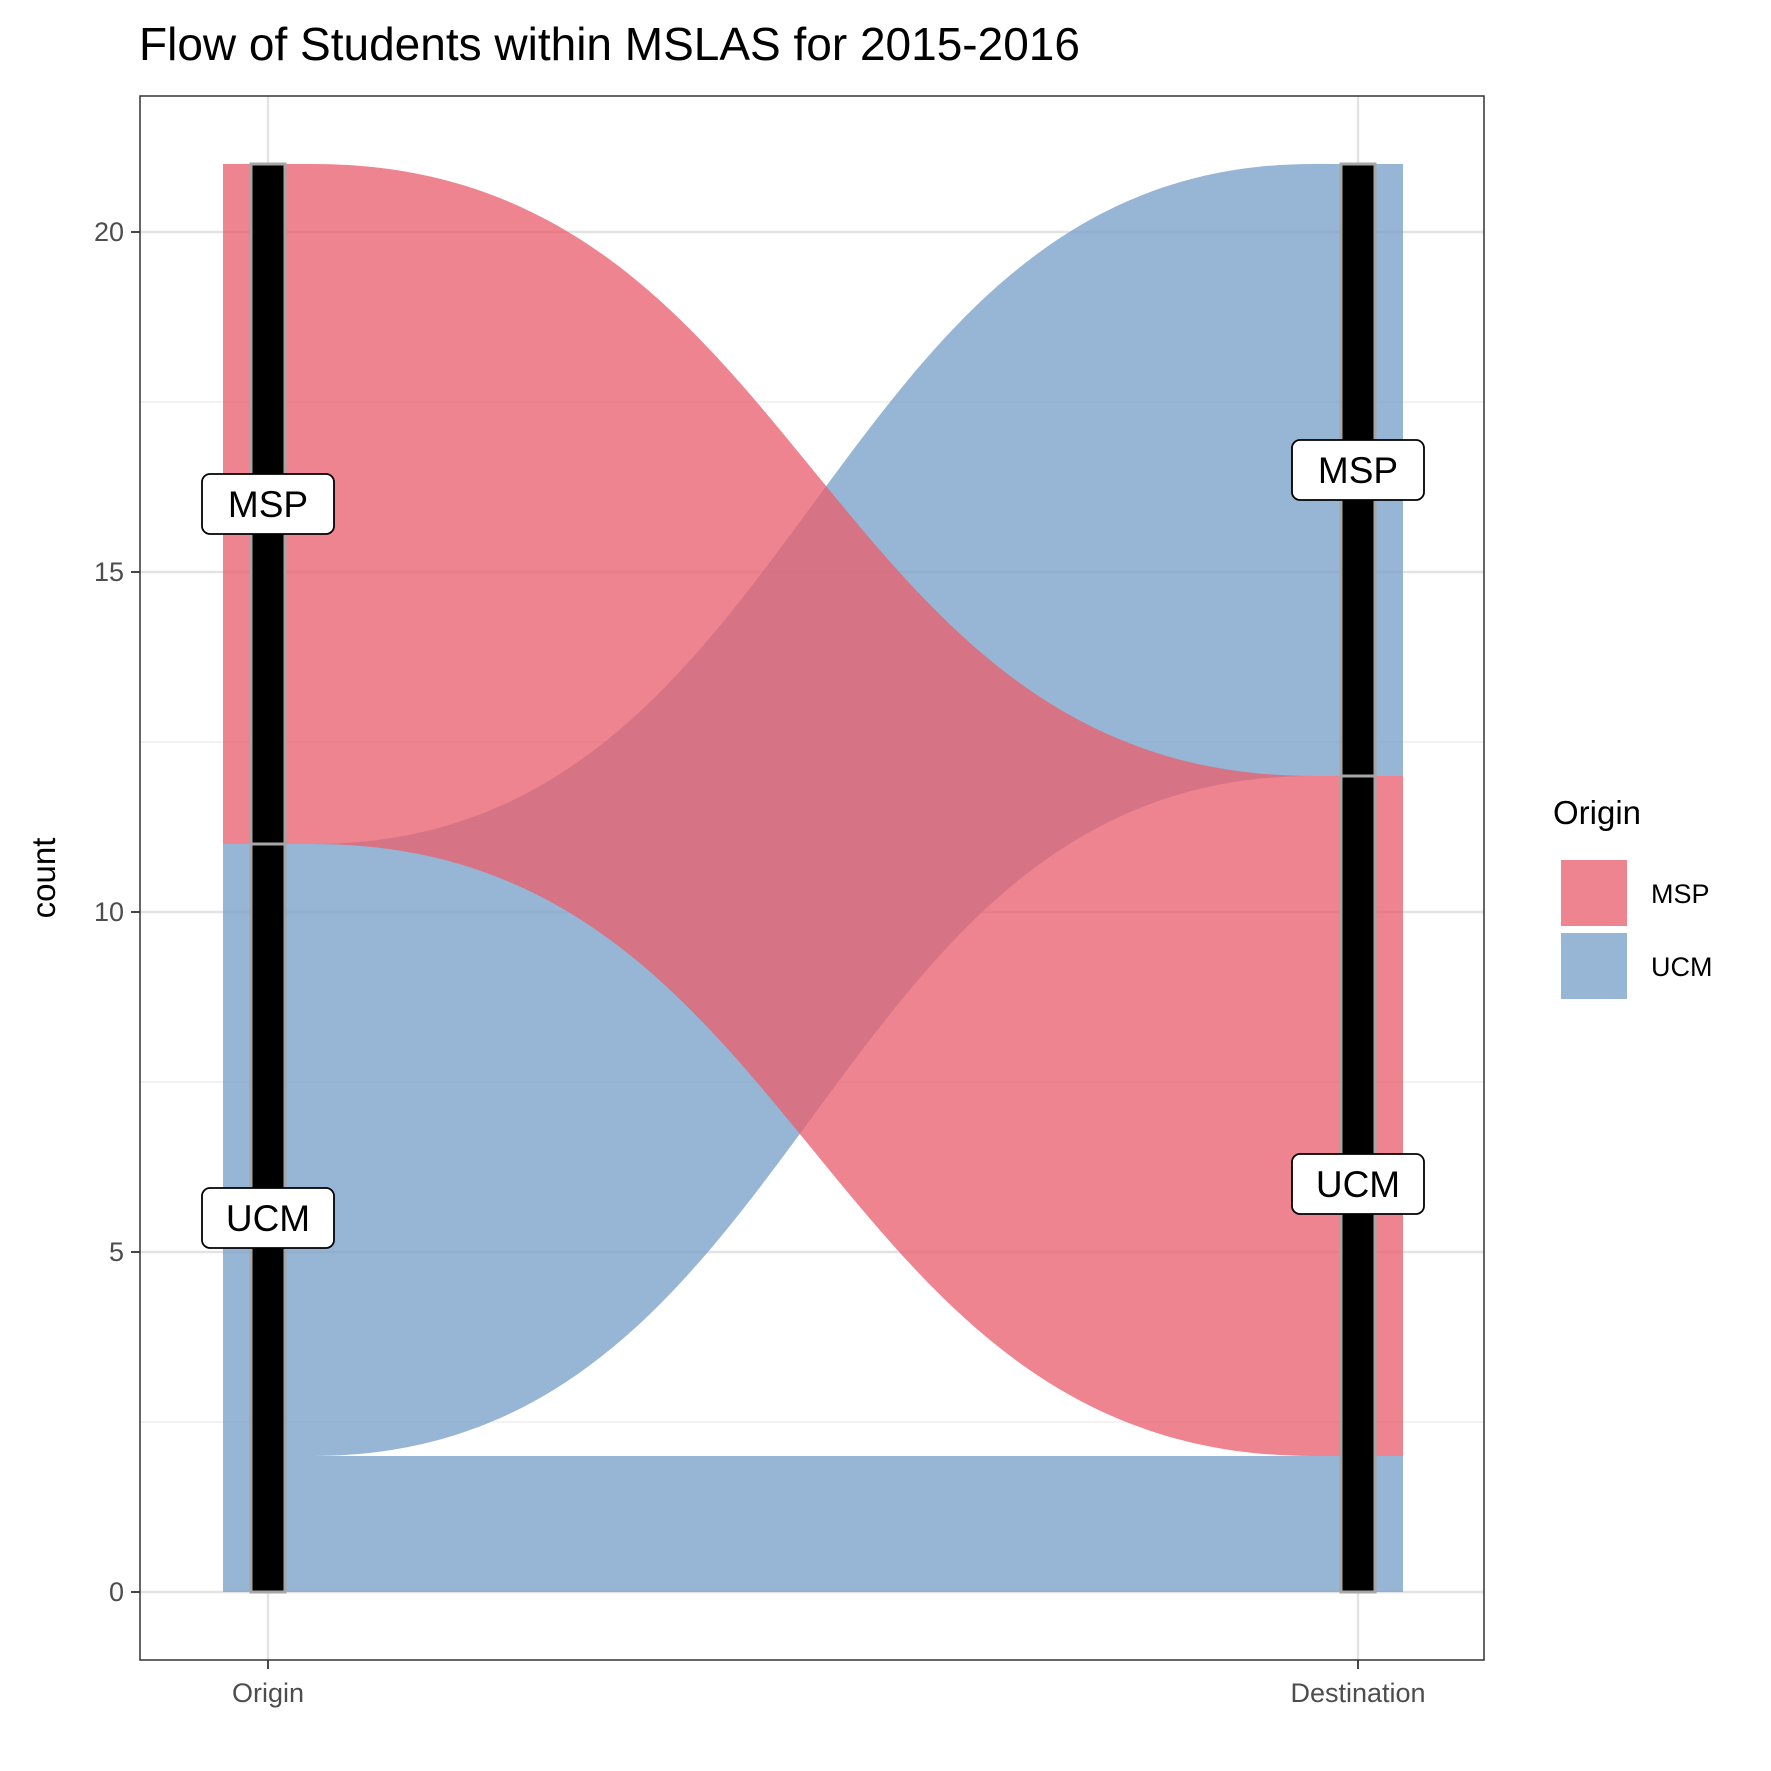 The height and width of the screenshot is (1771, 1771). Describe the element at coordinates (116, 1592) in the screenshot. I see `y-tick-label: 0` at that location.